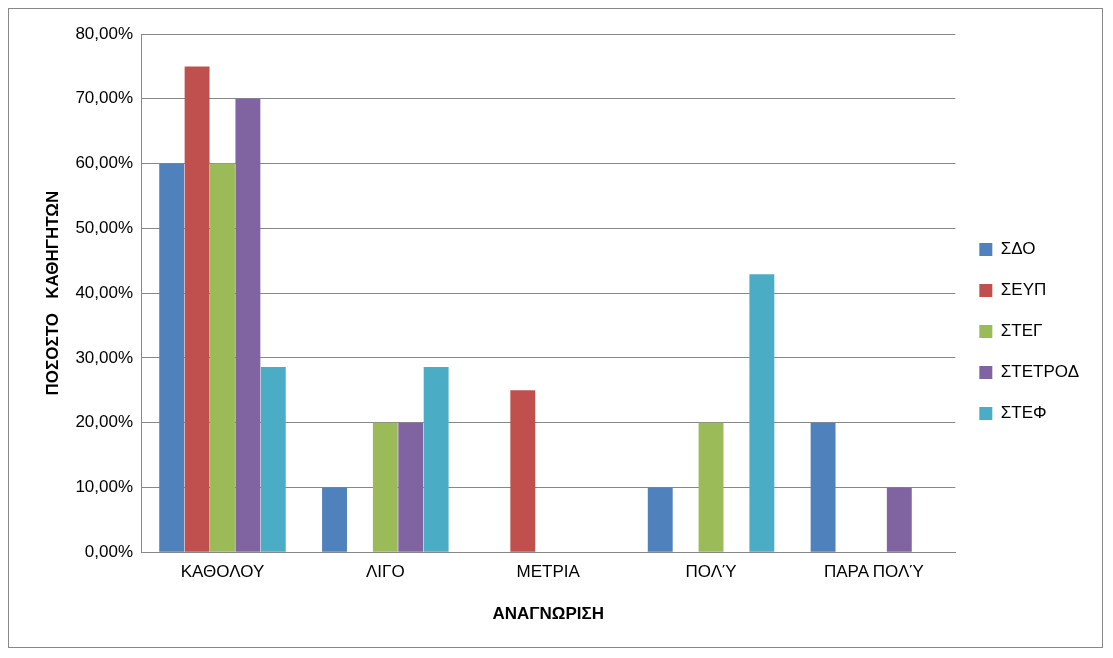 The height and width of the screenshot is (658, 1113). I want to click on x-tick-label: ΜΕΤΡΙΑ, so click(548, 572).